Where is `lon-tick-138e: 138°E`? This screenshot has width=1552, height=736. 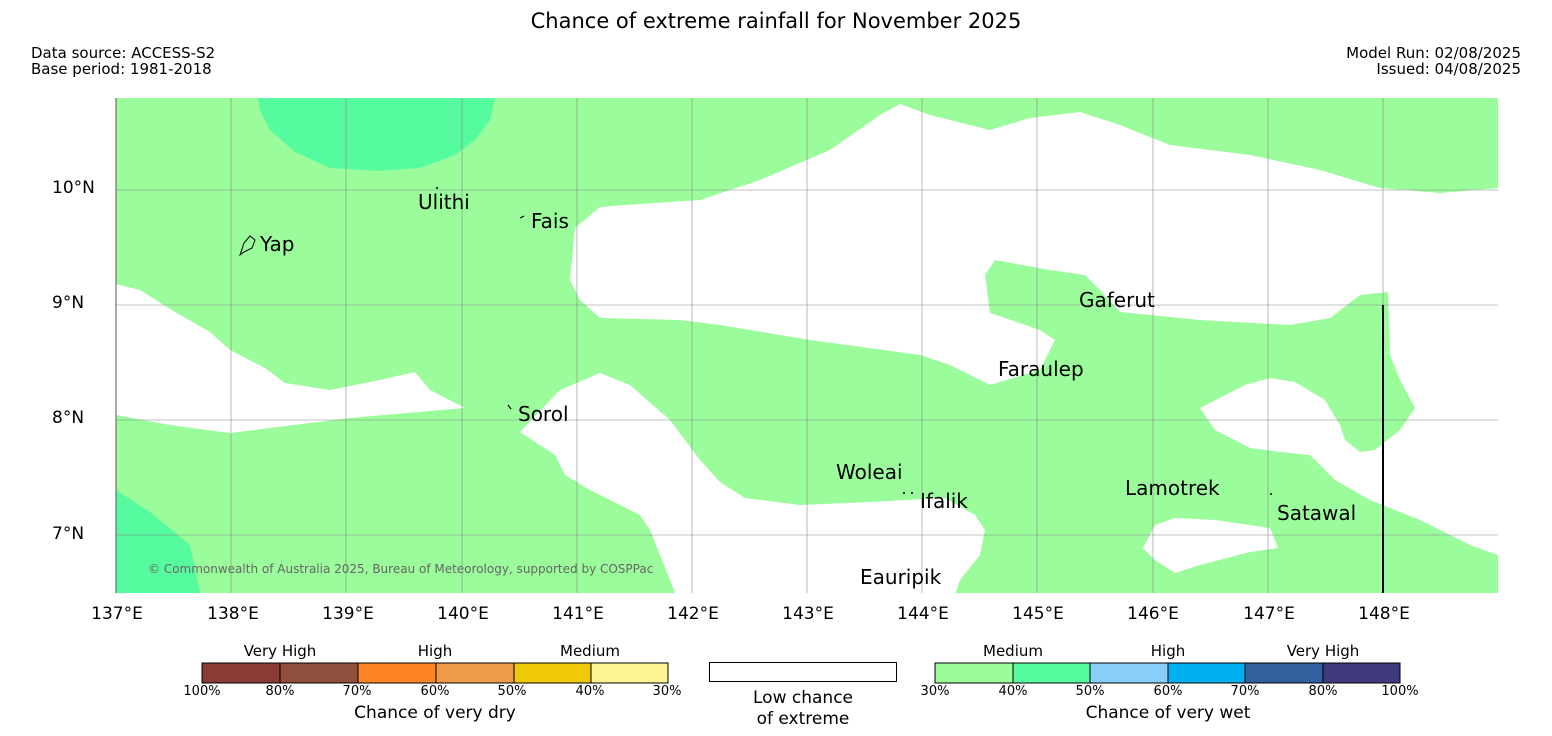 lon-tick-138e: 138°E is located at coordinates (233, 614).